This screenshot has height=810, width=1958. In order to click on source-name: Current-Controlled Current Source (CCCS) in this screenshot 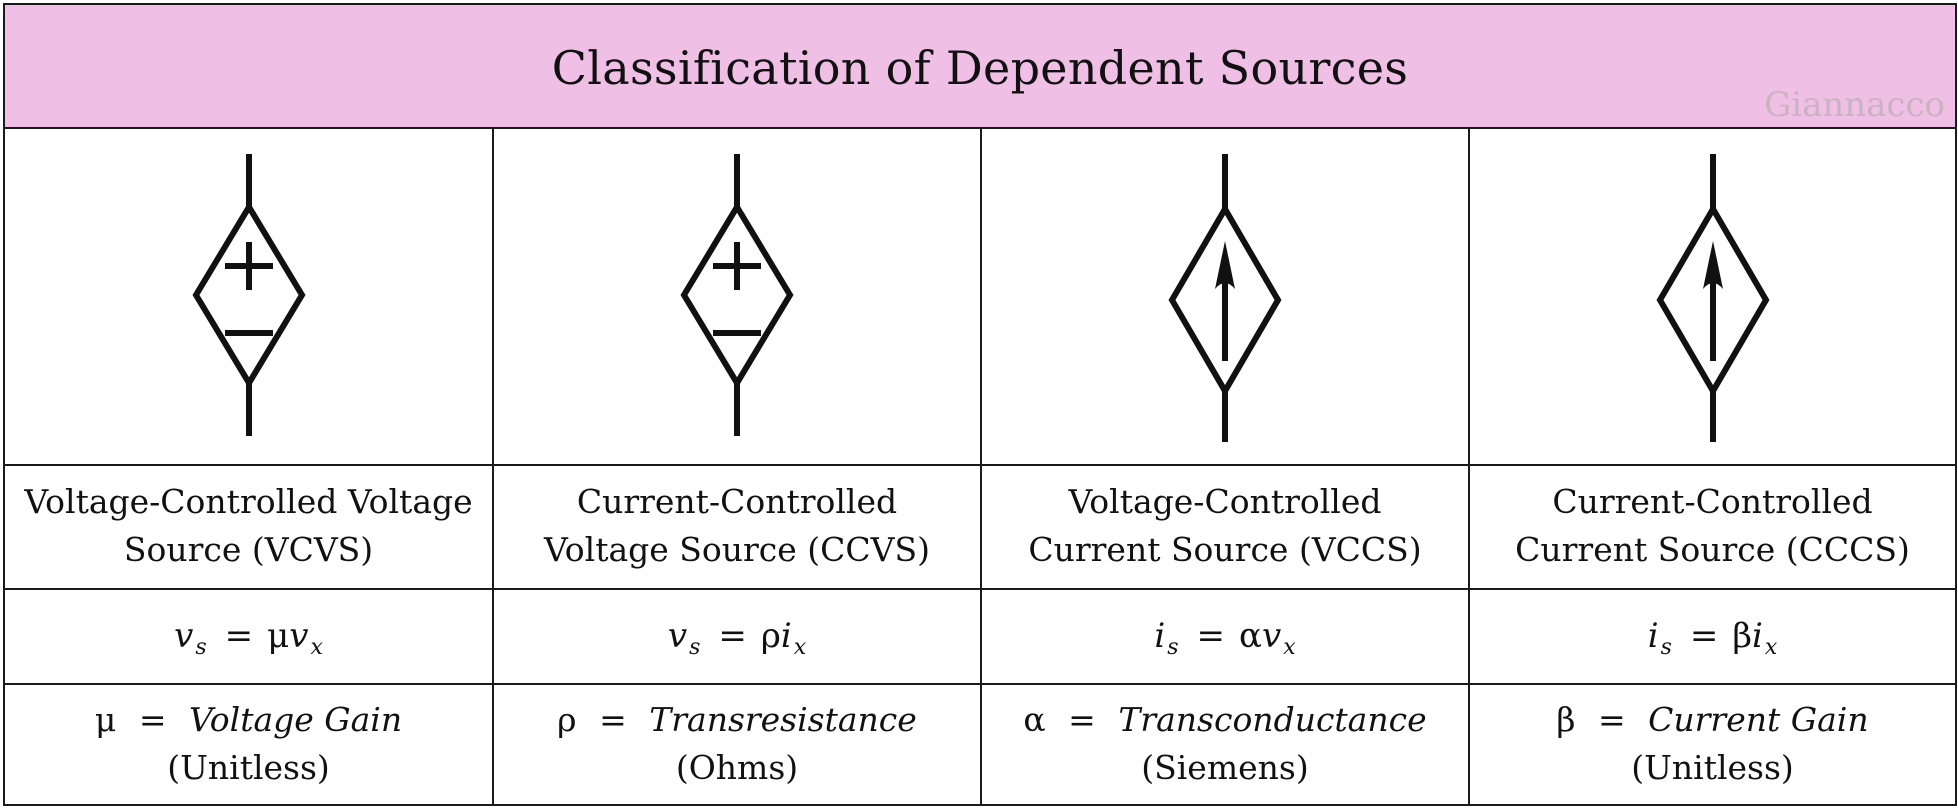, I will do `click(1712, 526)`.